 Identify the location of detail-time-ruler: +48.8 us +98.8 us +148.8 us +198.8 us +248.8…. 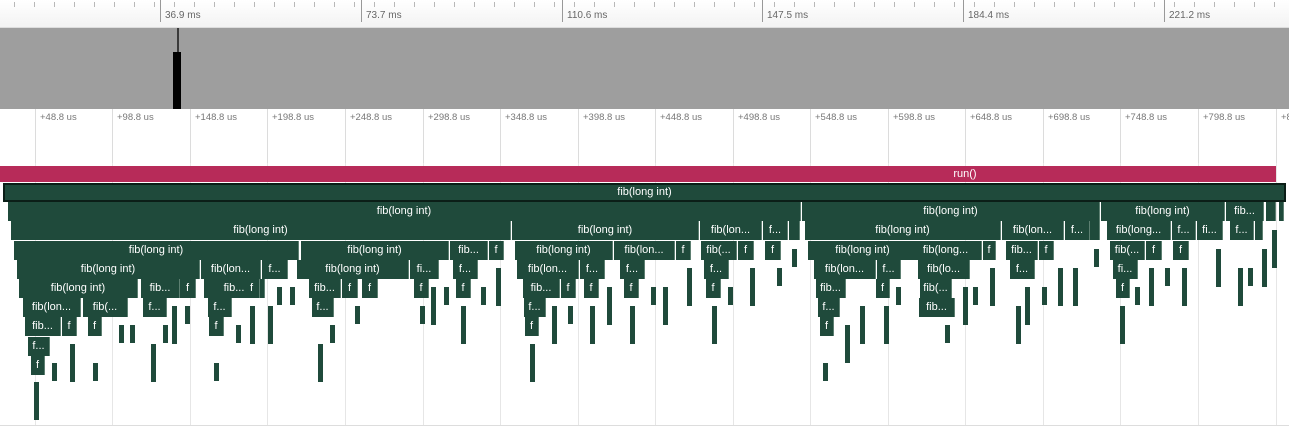
(644, 136).